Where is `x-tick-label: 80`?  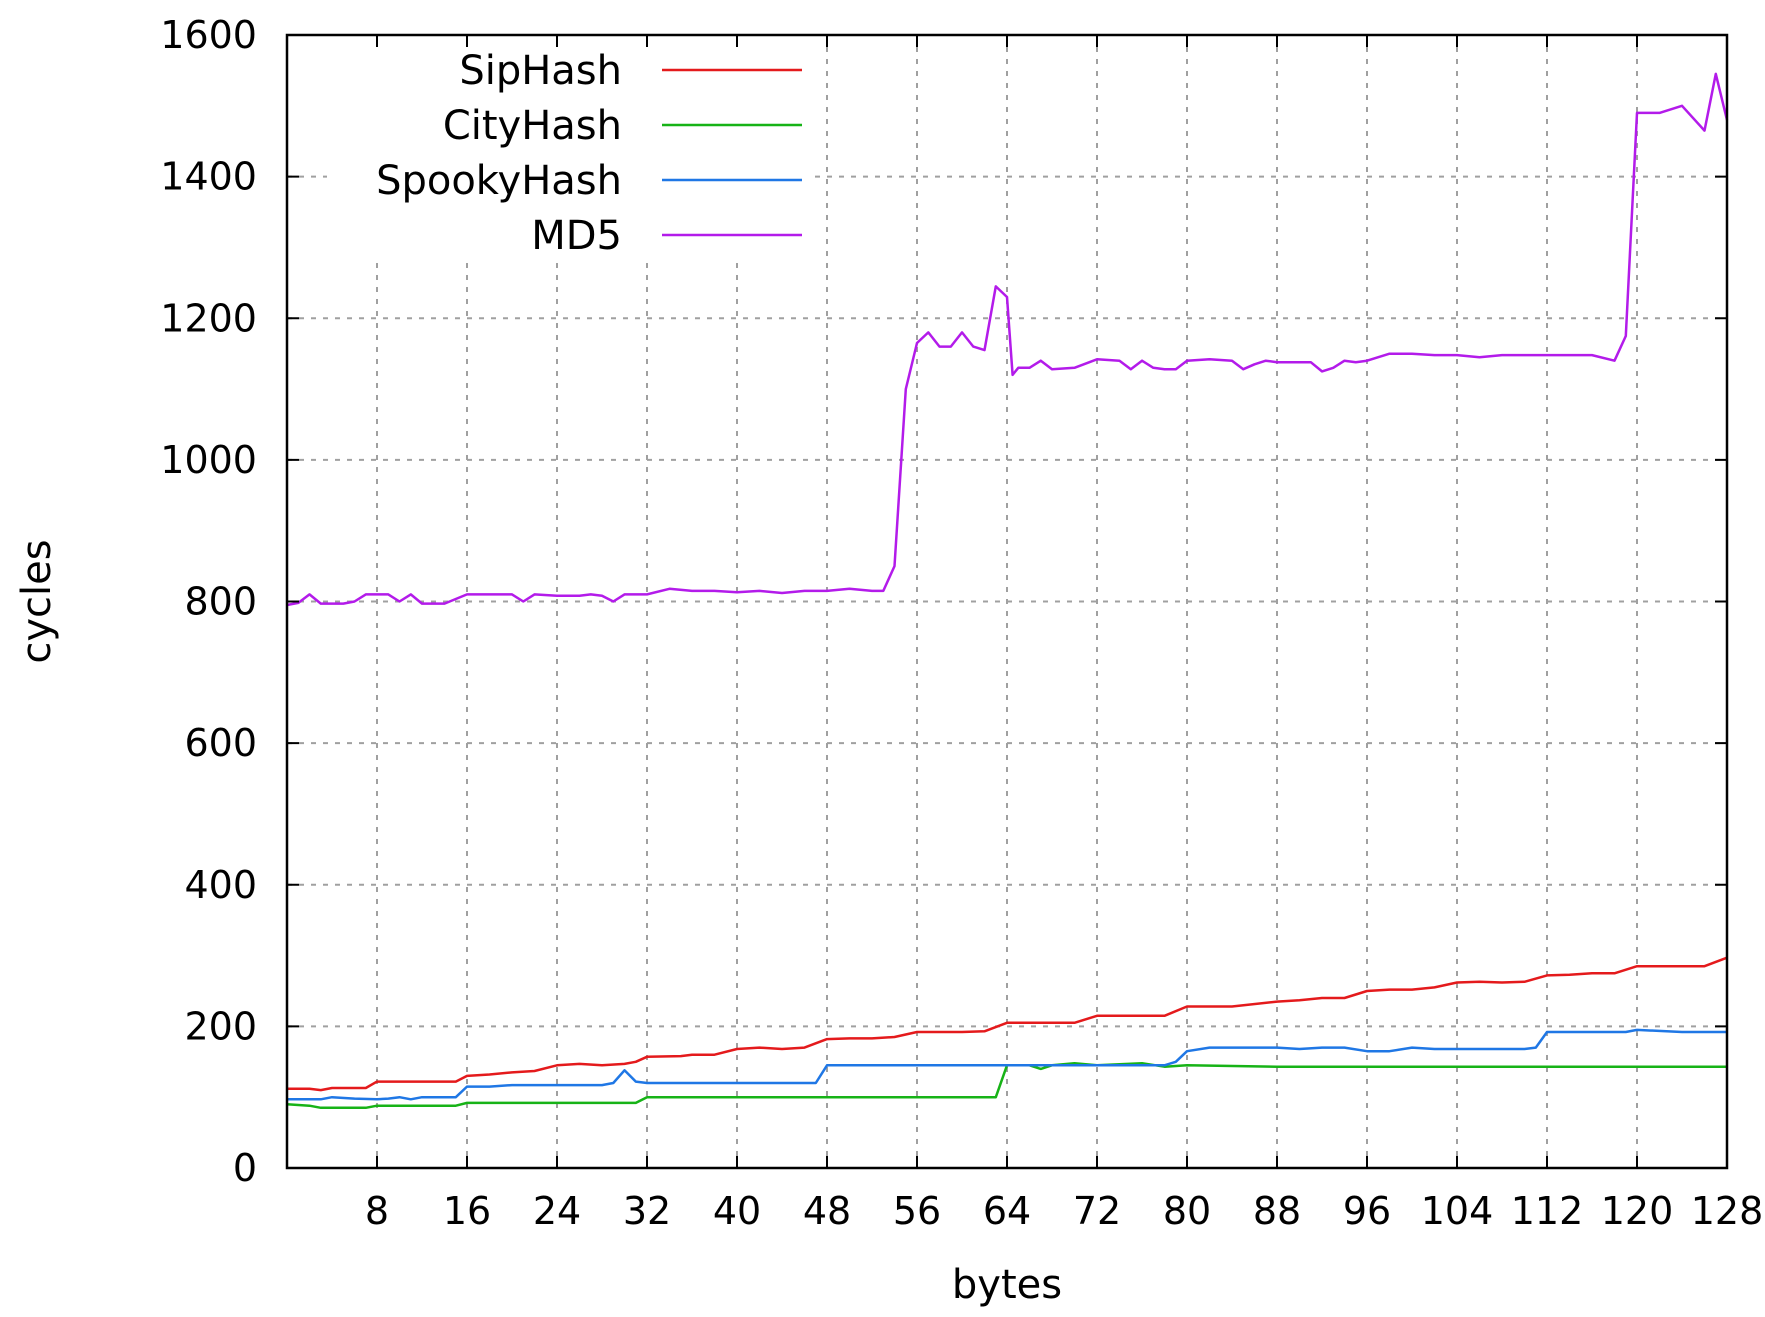
x-tick-label: 80 is located at coordinates (1187, 1211).